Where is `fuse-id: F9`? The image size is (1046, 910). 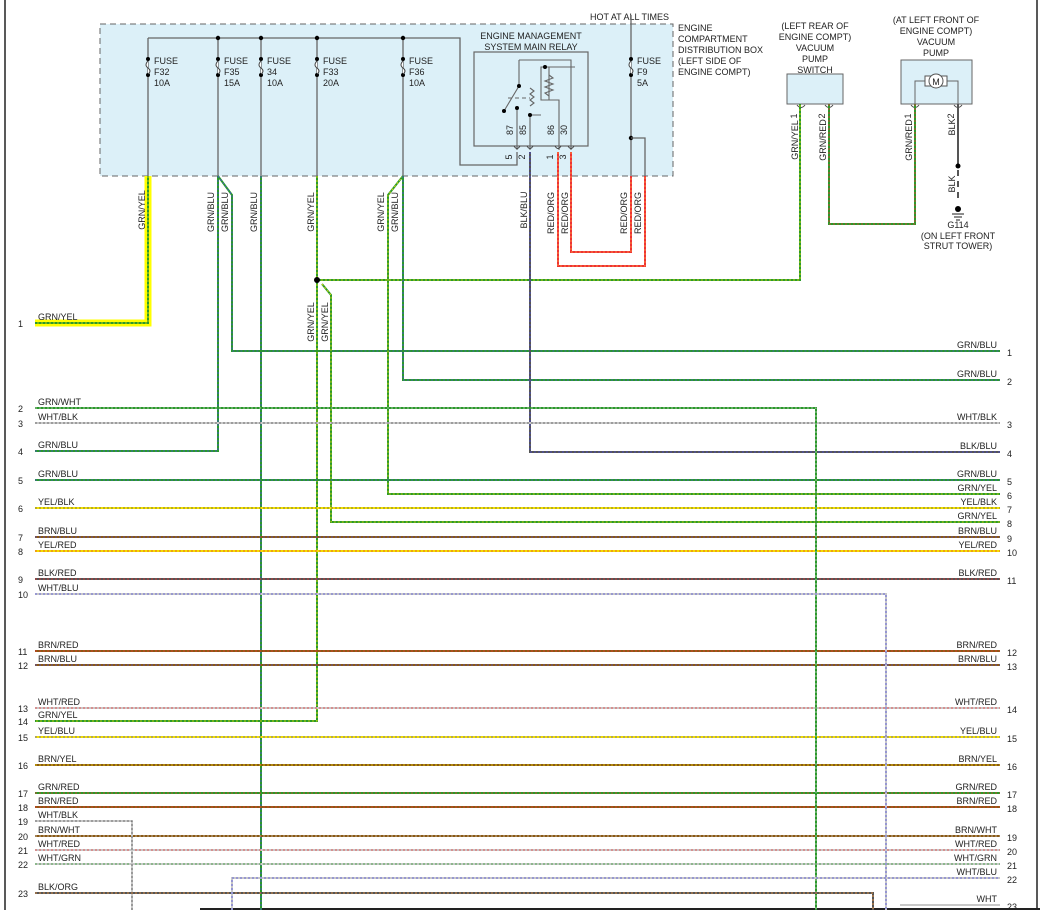 fuse-id: F9 is located at coordinates (642, 72).